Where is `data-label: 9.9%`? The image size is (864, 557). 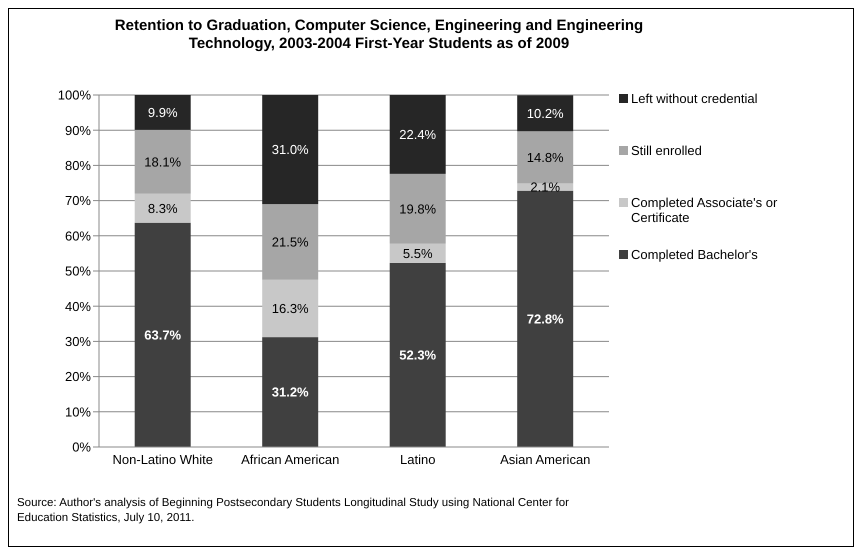 data-label: 9.9% is located at coordinates (163, 112).